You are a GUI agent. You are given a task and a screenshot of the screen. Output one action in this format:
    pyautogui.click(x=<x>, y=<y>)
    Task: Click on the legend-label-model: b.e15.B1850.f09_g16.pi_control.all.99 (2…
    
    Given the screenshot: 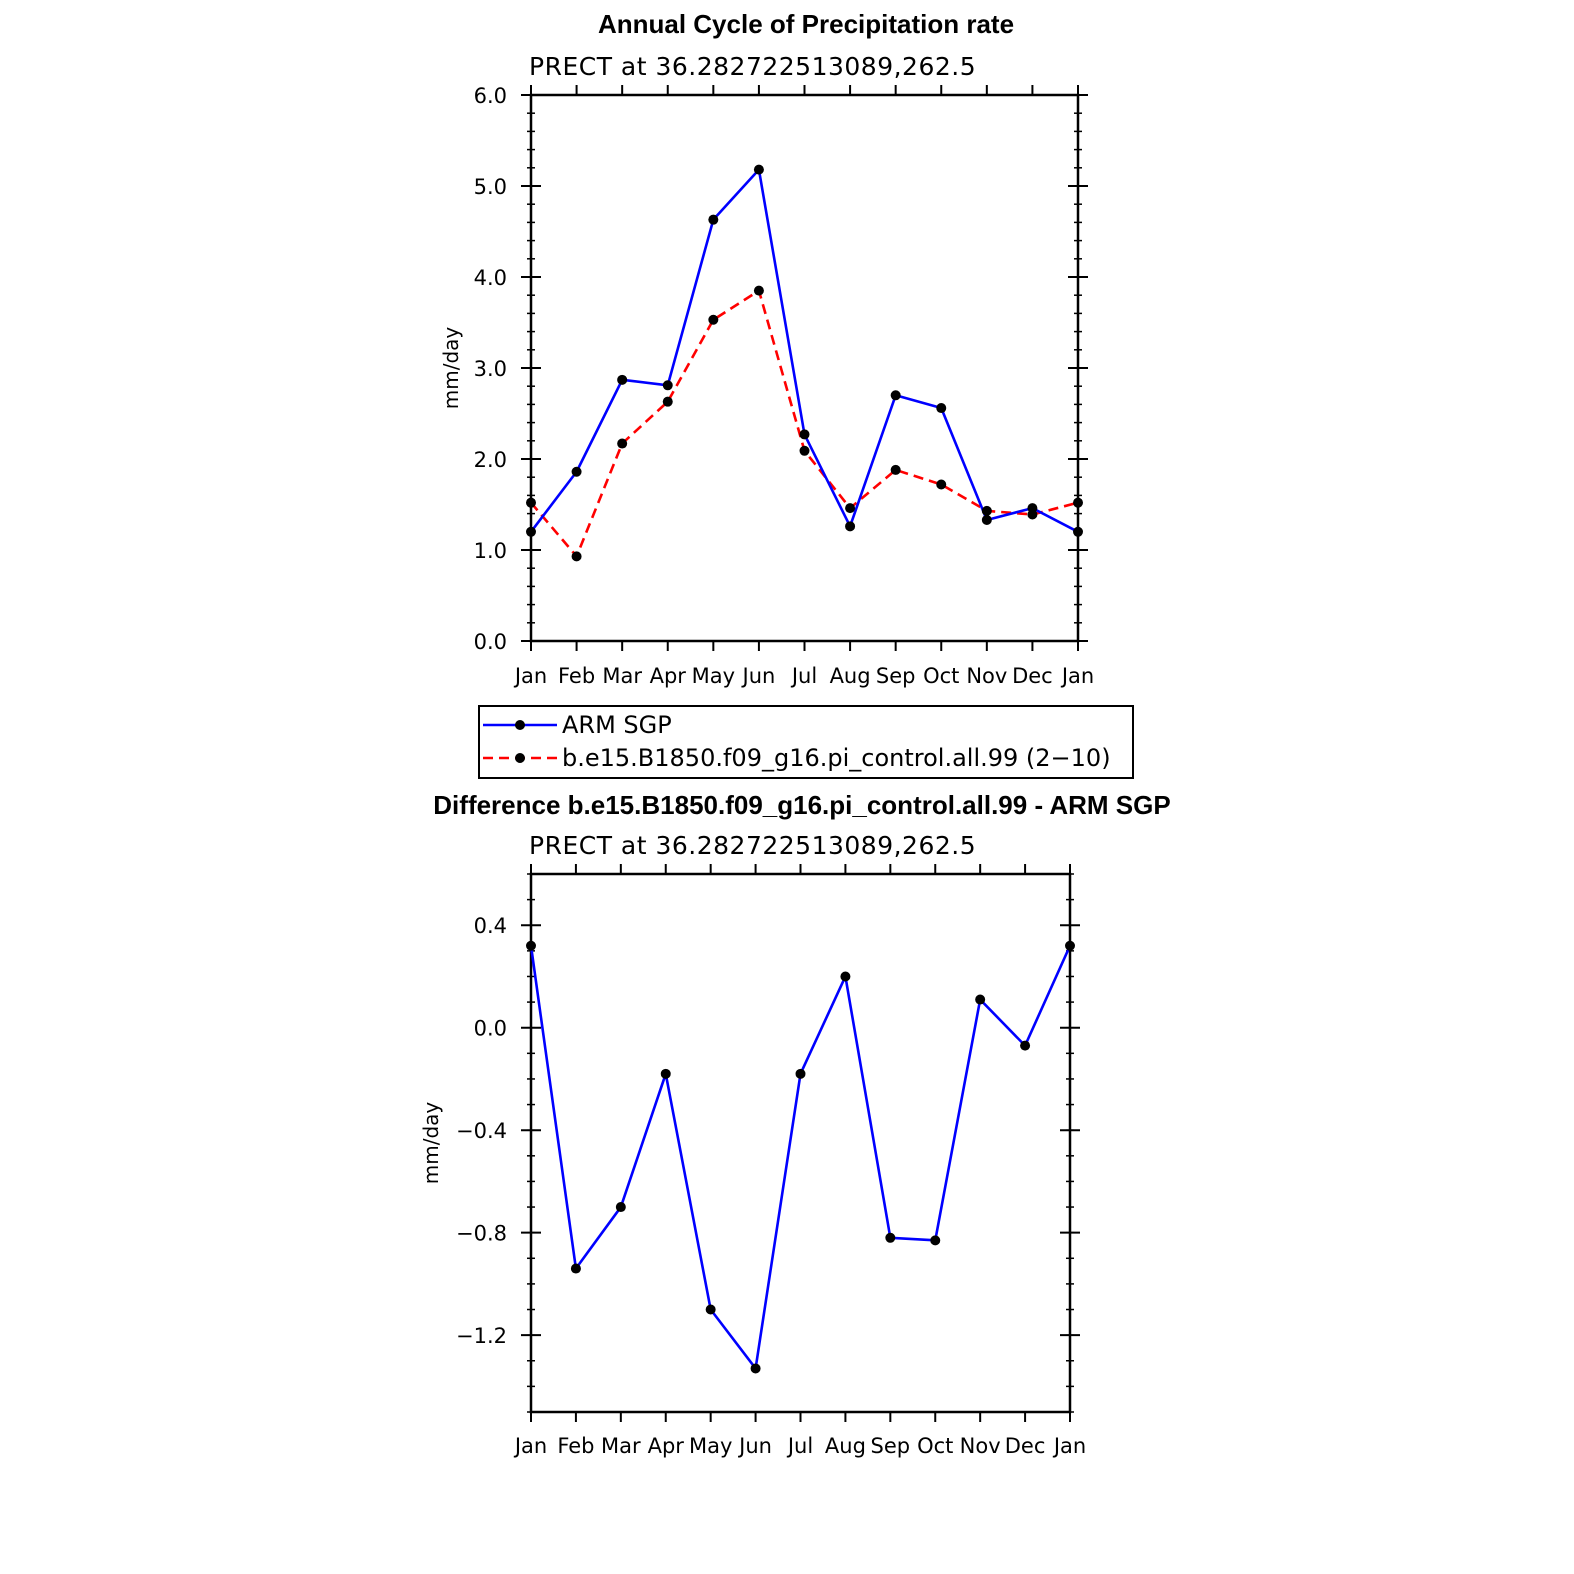 What is the action you would take?
    pyautogui.click(x=836, y=758)
    